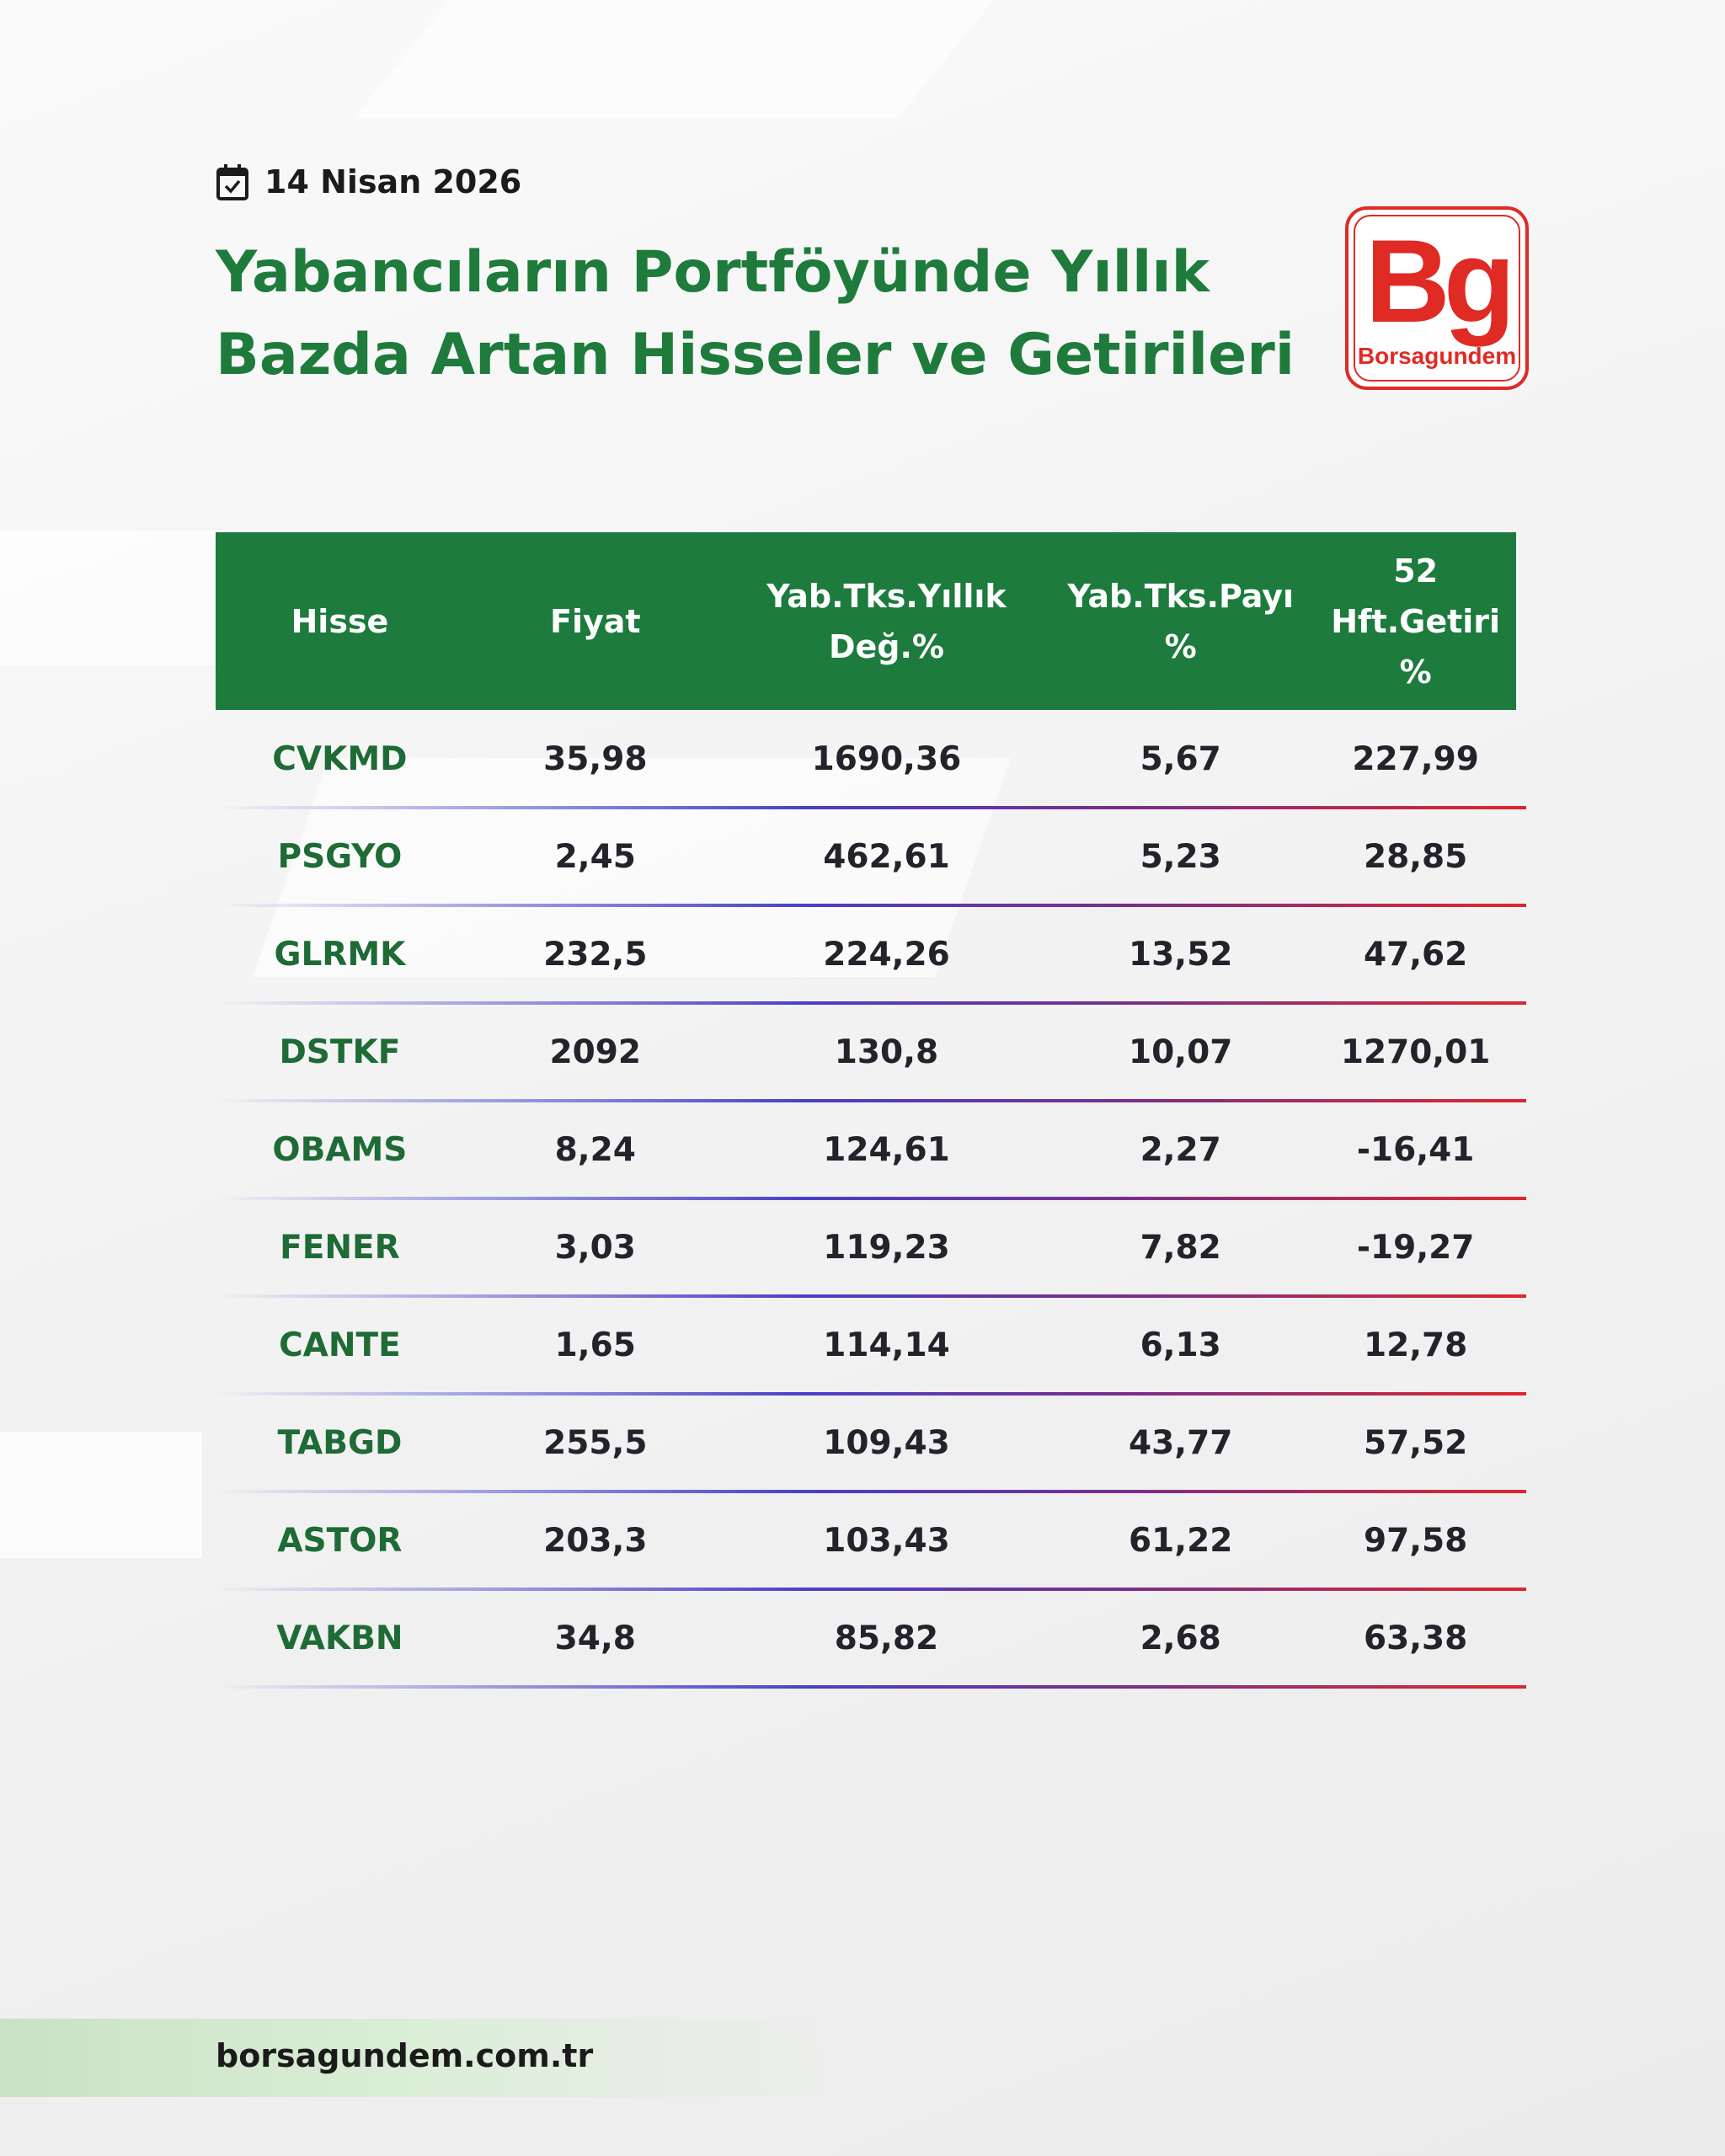 The width and height of the screenshot is (1725, 2156). Describe the element at coordinates (340, 954) in the screenshot. I see `stock-code: GLRMK` at that location.